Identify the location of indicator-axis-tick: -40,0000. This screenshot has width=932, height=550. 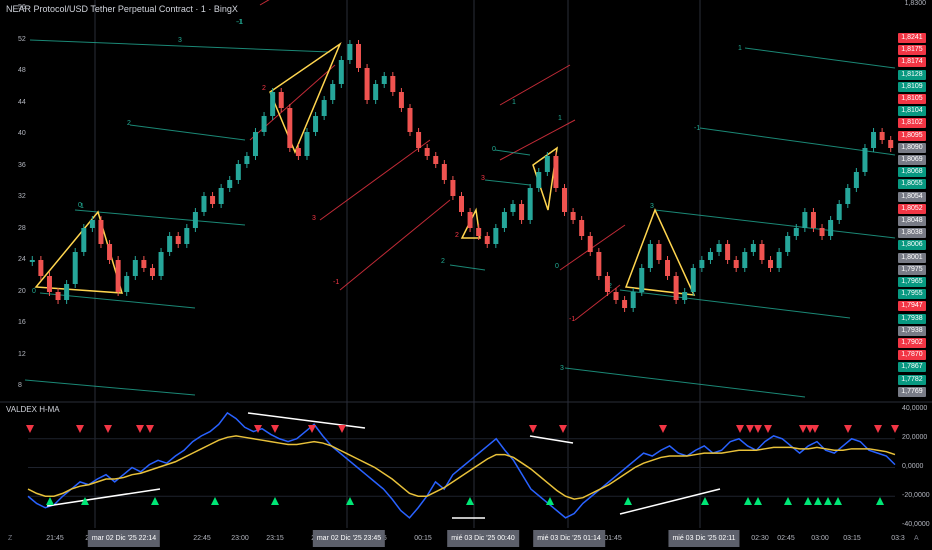
(916, 524).